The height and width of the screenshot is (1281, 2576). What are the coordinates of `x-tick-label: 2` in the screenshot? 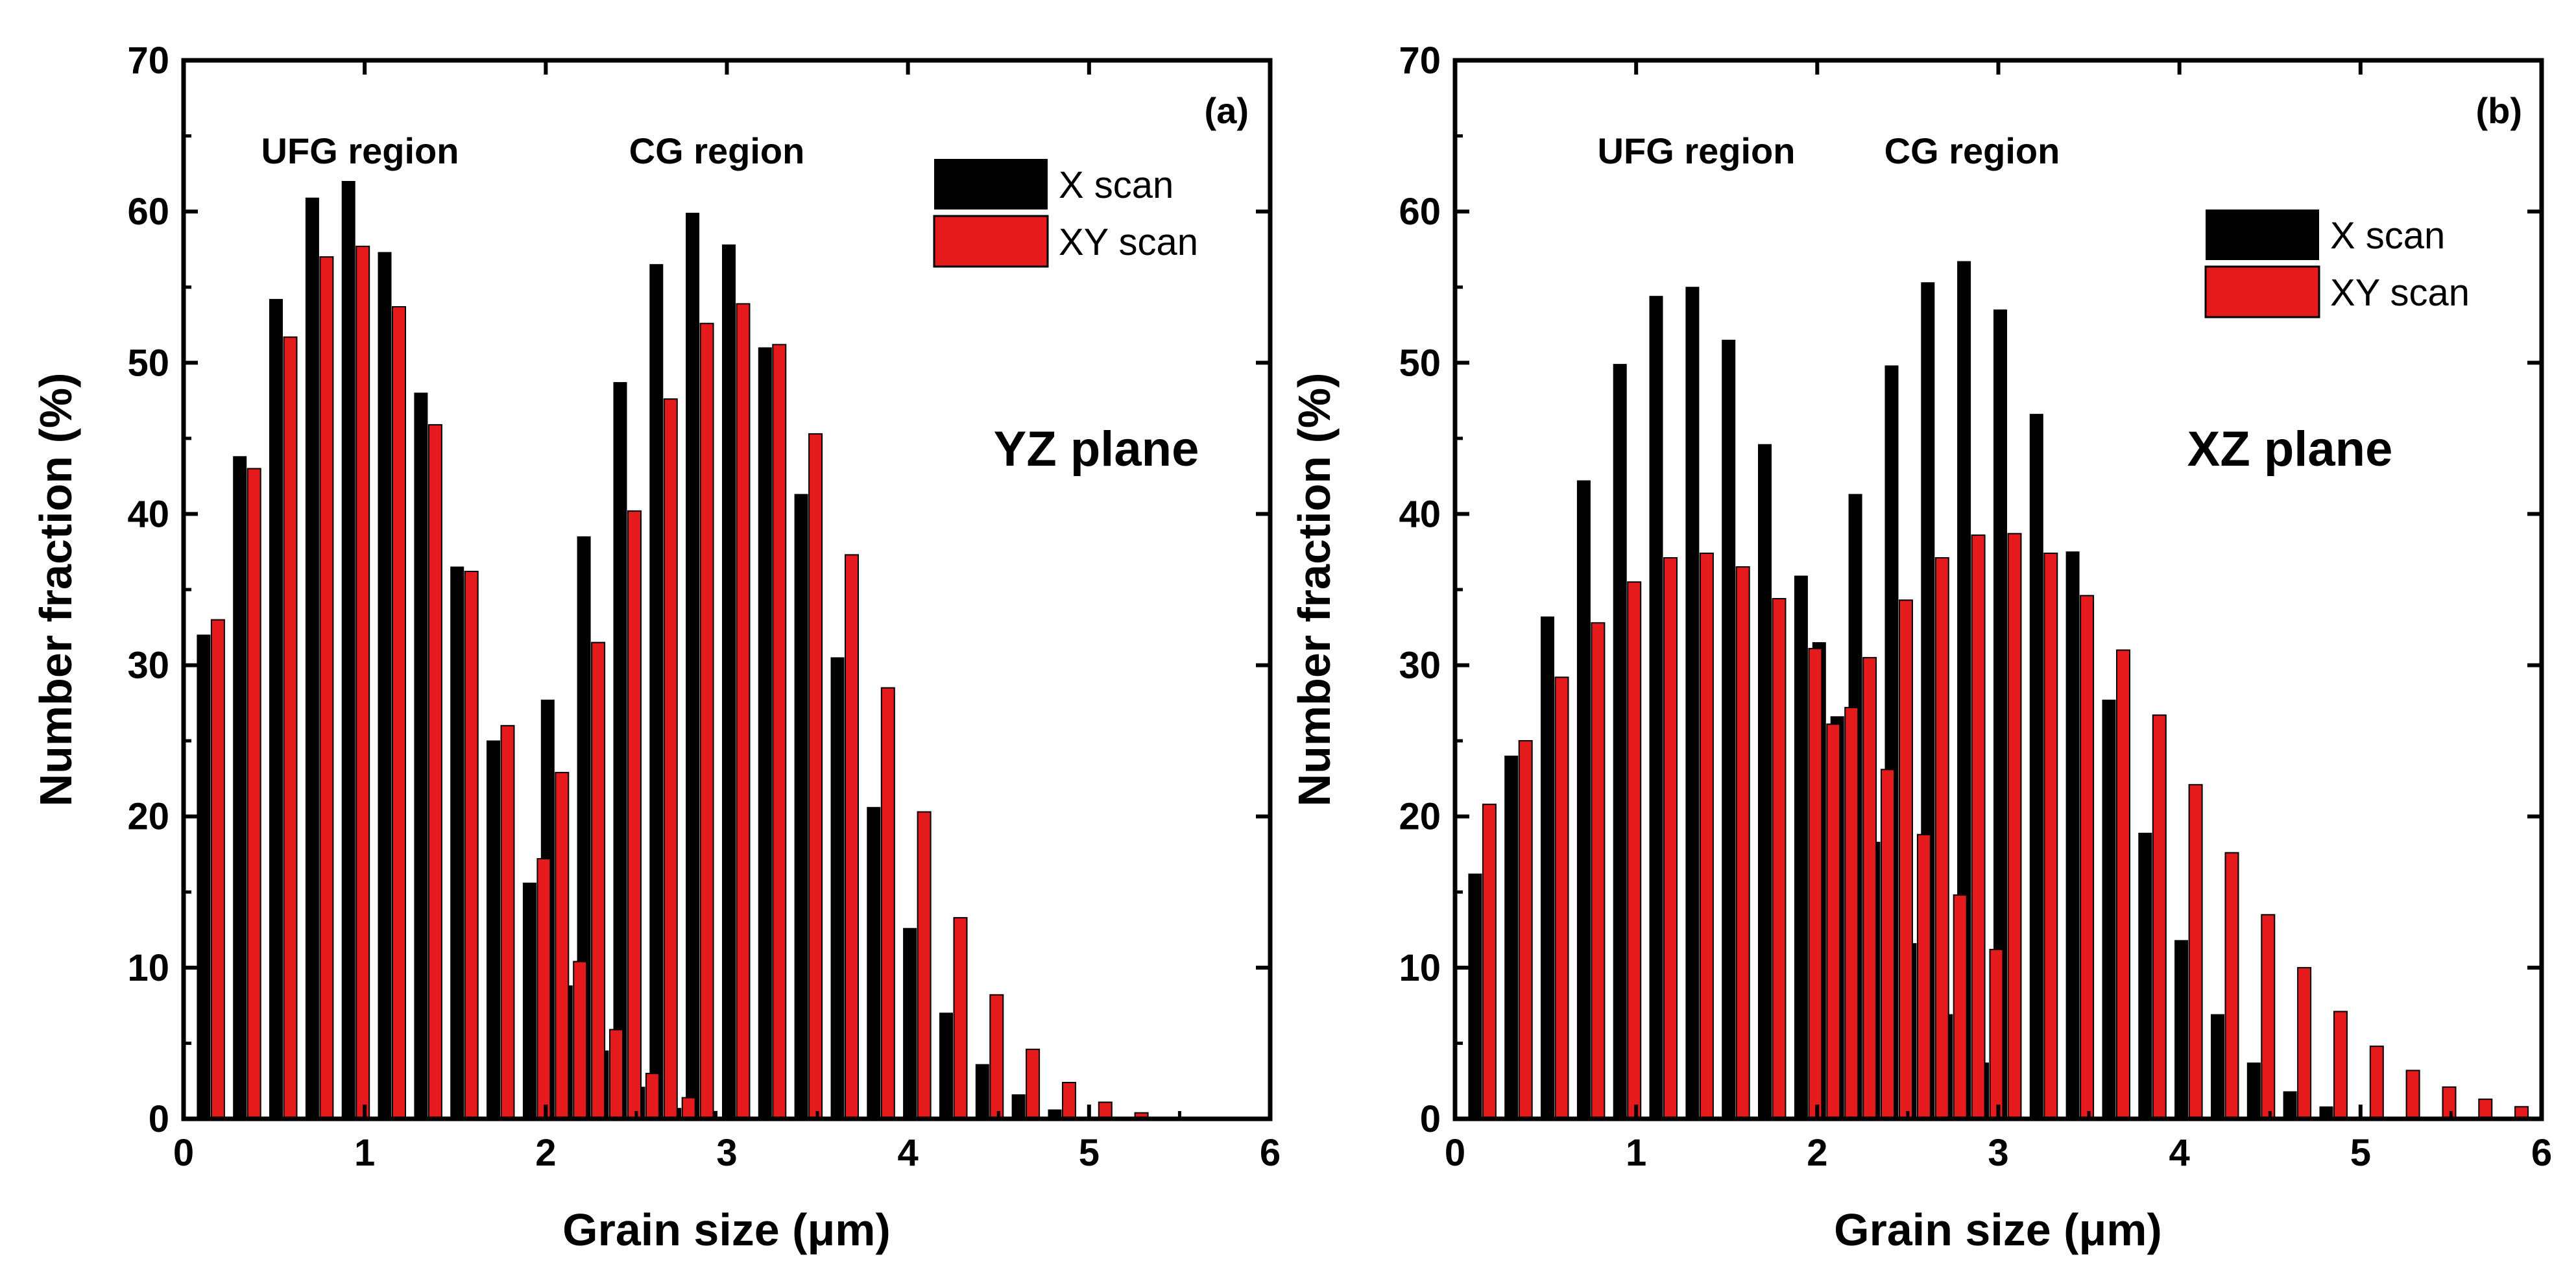 It's located at (545, 1153).